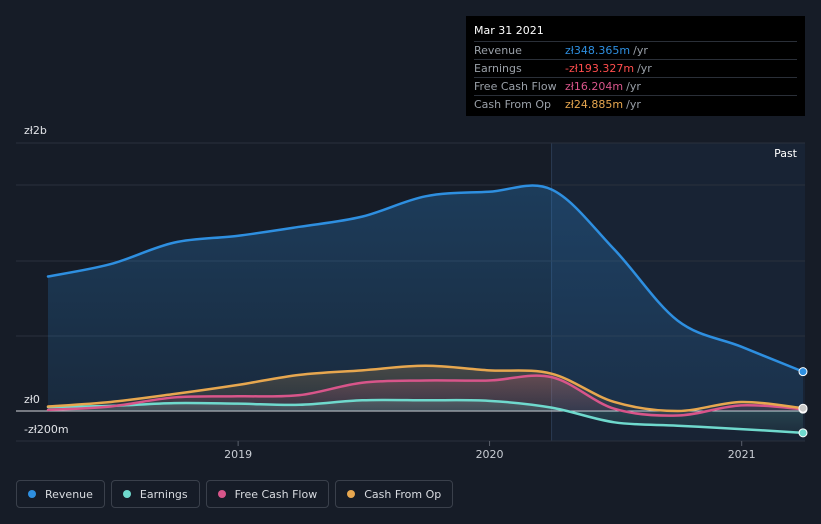 The width and height of the screenshot is (821, 524). I want to click on series-end-point-earnings, so click(803, 433).